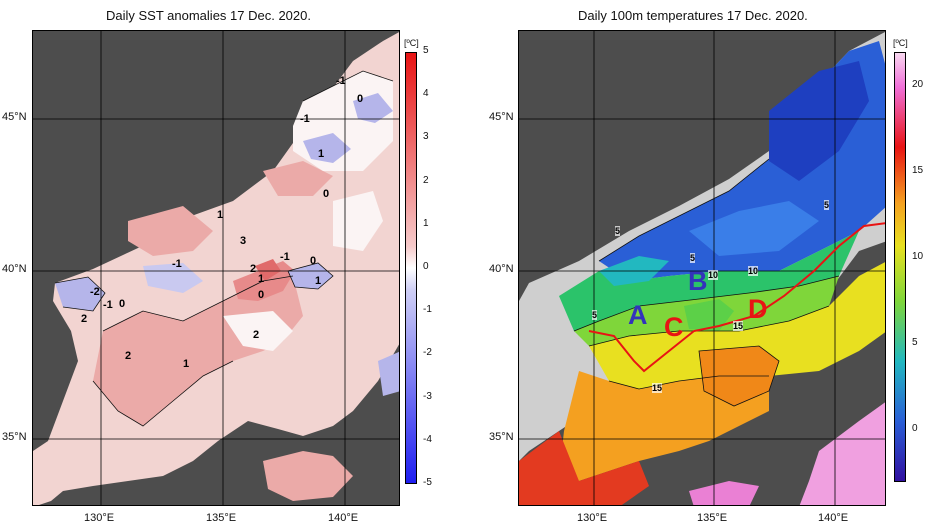 Image resolution: width=933 pixels, height=526 pixels. Describe the element at coordinates (95, 292) in the screenshot. I see `contour-label: -2` at that location.